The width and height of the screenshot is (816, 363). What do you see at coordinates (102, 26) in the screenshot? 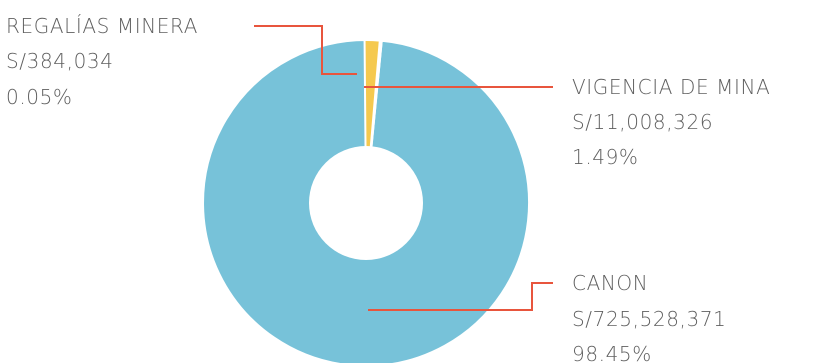
I see `label-name-regalias: REGALÍAS MINERA` at bounding box center [102, 26].